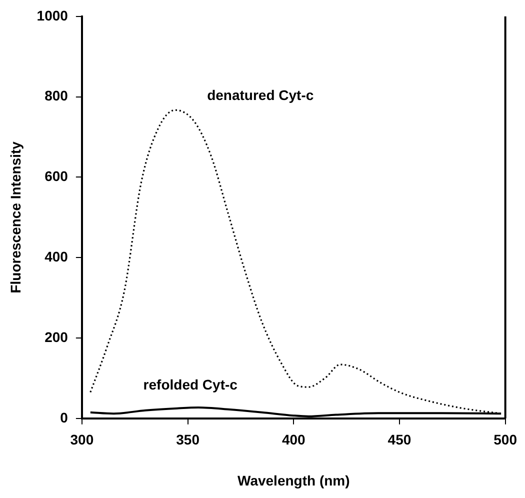  What do you see at coordinates (294, 440) in the screenshot?
I see `x-tick-label: 400` at bounding box center [294, 440].